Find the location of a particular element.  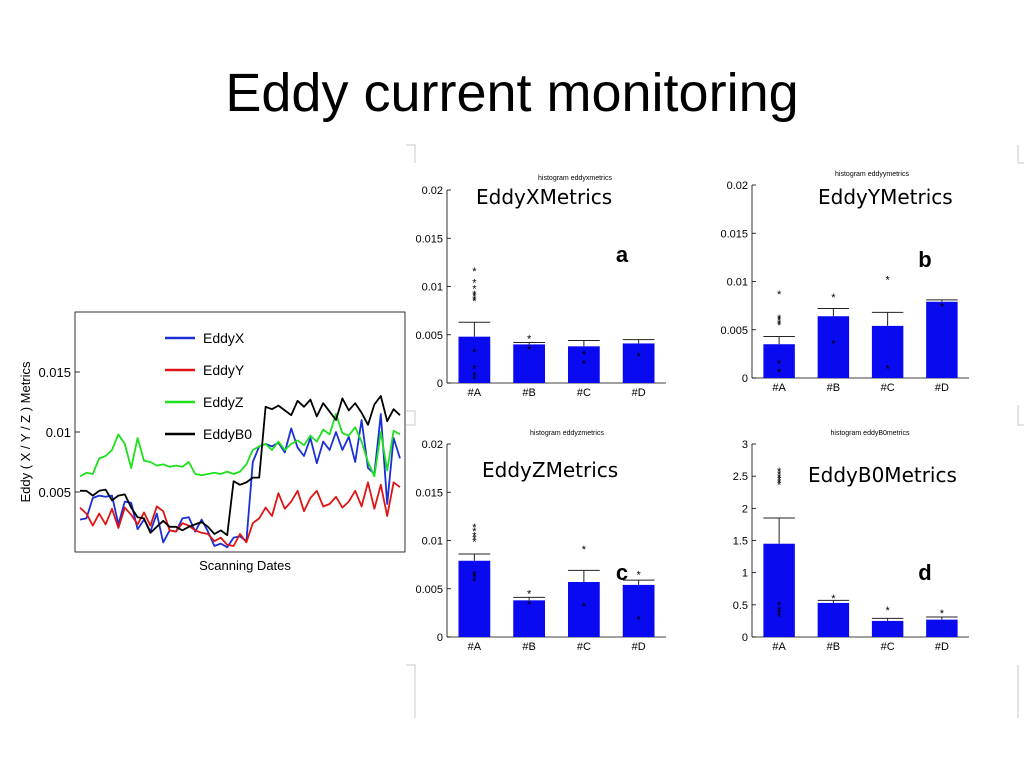

bar-small-title: histogram eddyB0metrics is located at coordinates (870, 433).